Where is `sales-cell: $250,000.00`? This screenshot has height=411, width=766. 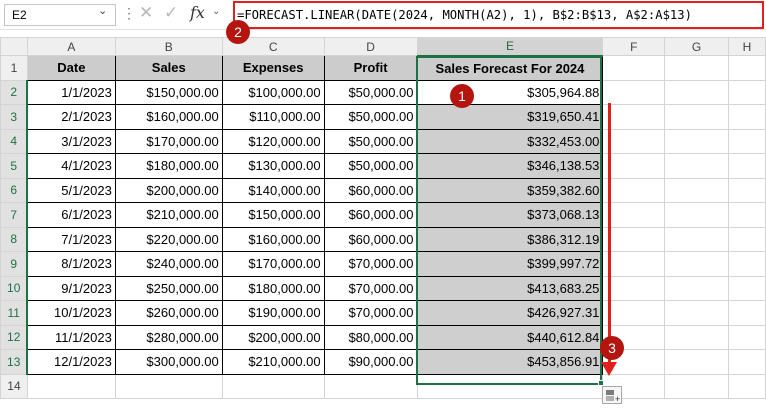
sales-cell: $250,000.00 is located at coordinates (168, 288).